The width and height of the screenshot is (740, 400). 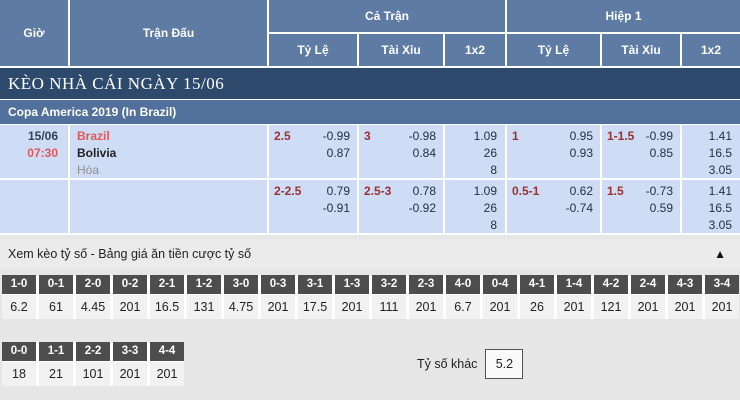 I want to click on ft-over-under-cell-2: 2.5-3 0.78 -0.92, so click(x=400, y=206).